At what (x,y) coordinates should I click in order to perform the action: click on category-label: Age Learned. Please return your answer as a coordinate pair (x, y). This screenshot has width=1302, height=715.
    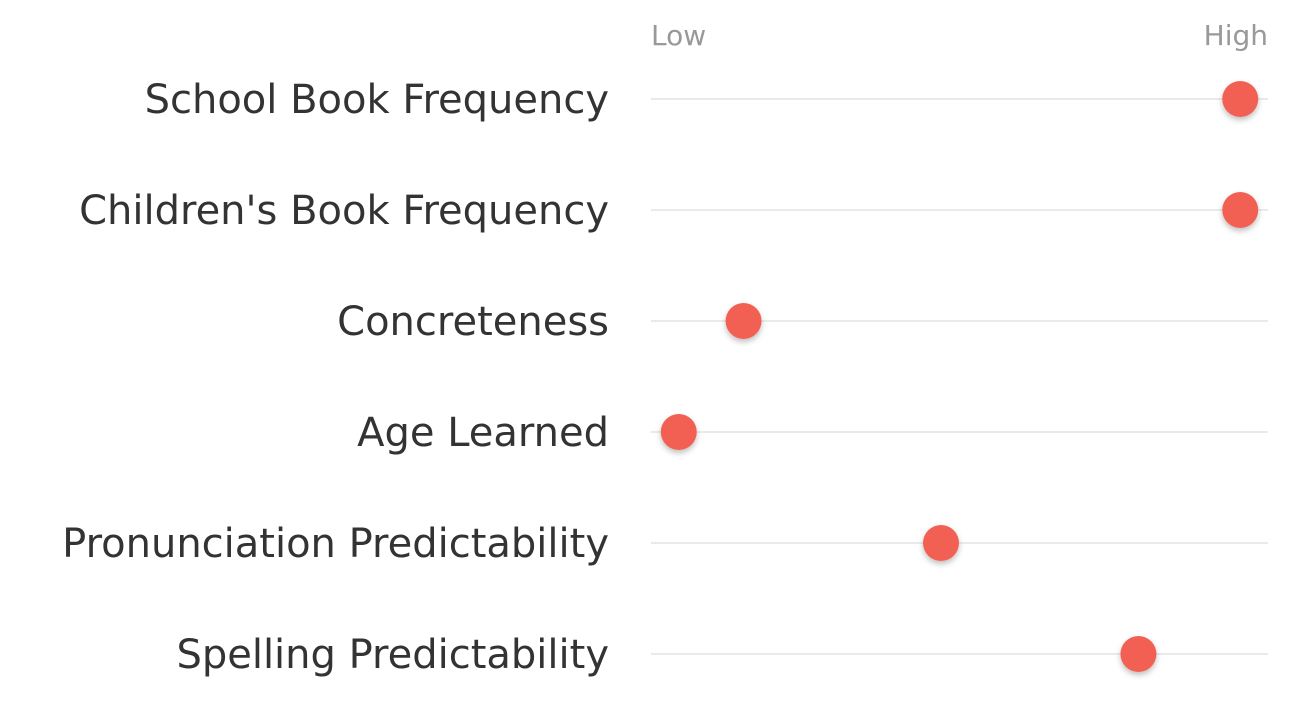
    Looking at the image, I should click on (483, 433).